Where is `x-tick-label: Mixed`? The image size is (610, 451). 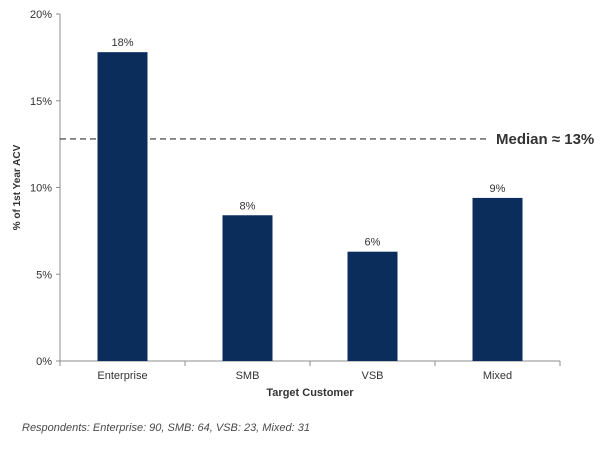 x-tick-label: Mixed is located at coordinates (497, 376).